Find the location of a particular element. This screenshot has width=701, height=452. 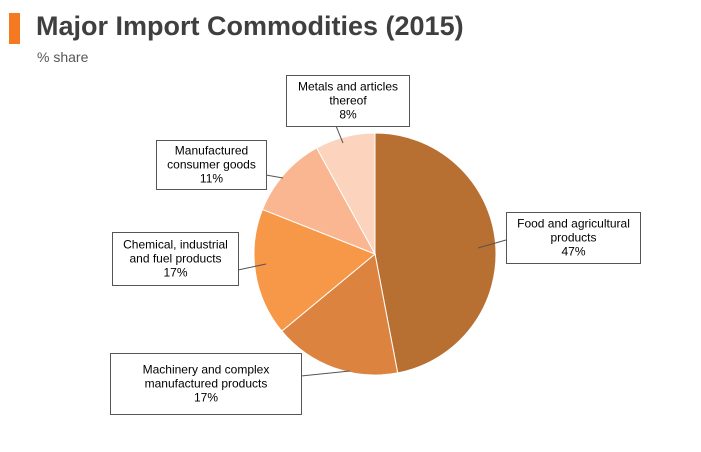

chart-subtitle: % share is located at coordinates (63, 57).